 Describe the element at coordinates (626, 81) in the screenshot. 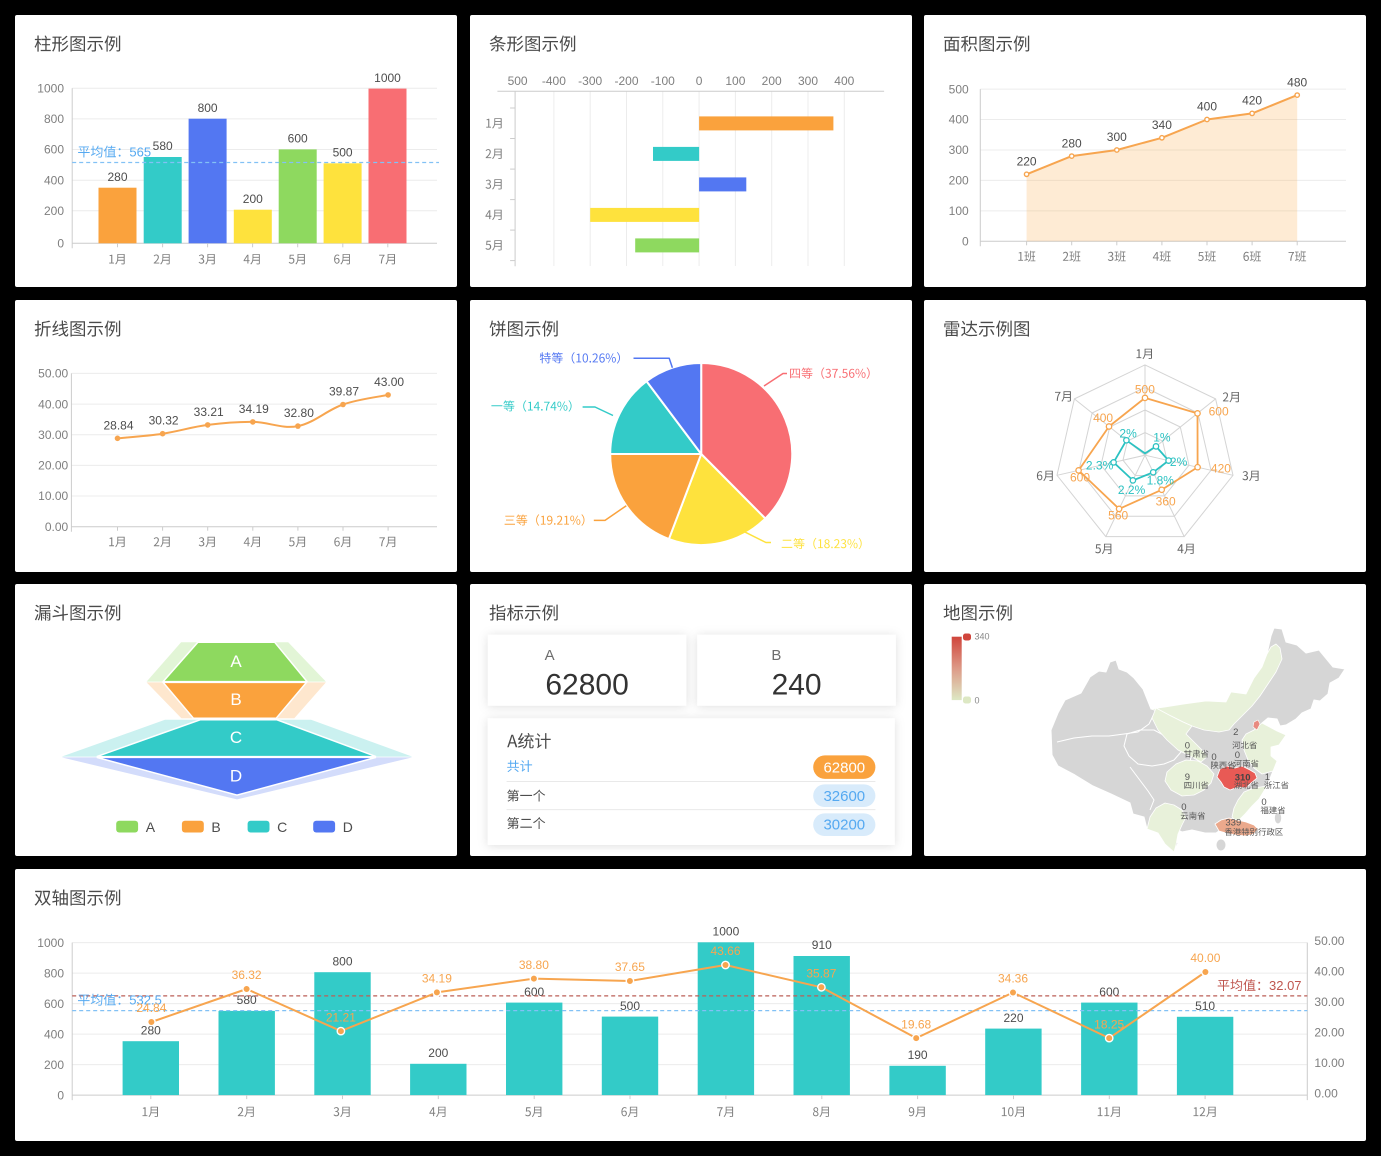

I see `svg-text: -200` at that location.